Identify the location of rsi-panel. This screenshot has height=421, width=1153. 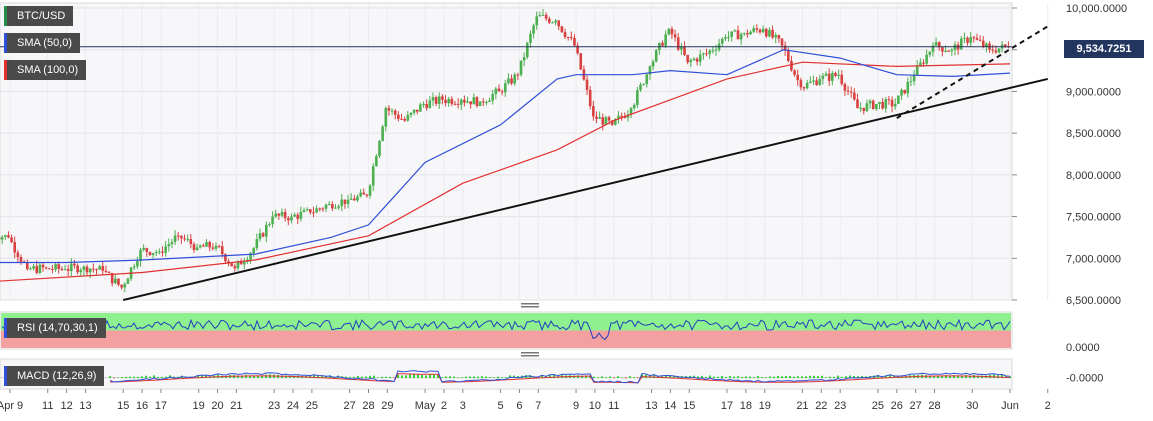
(506, 330).